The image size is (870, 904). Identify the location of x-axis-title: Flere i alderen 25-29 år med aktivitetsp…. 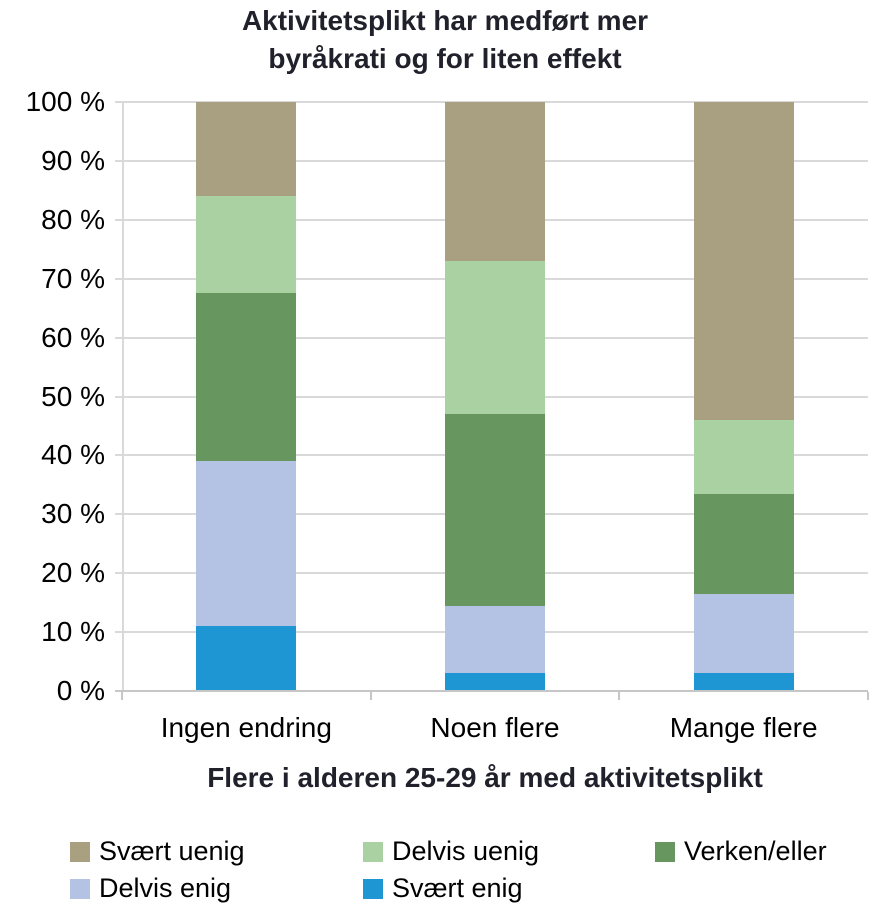
(485, 777).